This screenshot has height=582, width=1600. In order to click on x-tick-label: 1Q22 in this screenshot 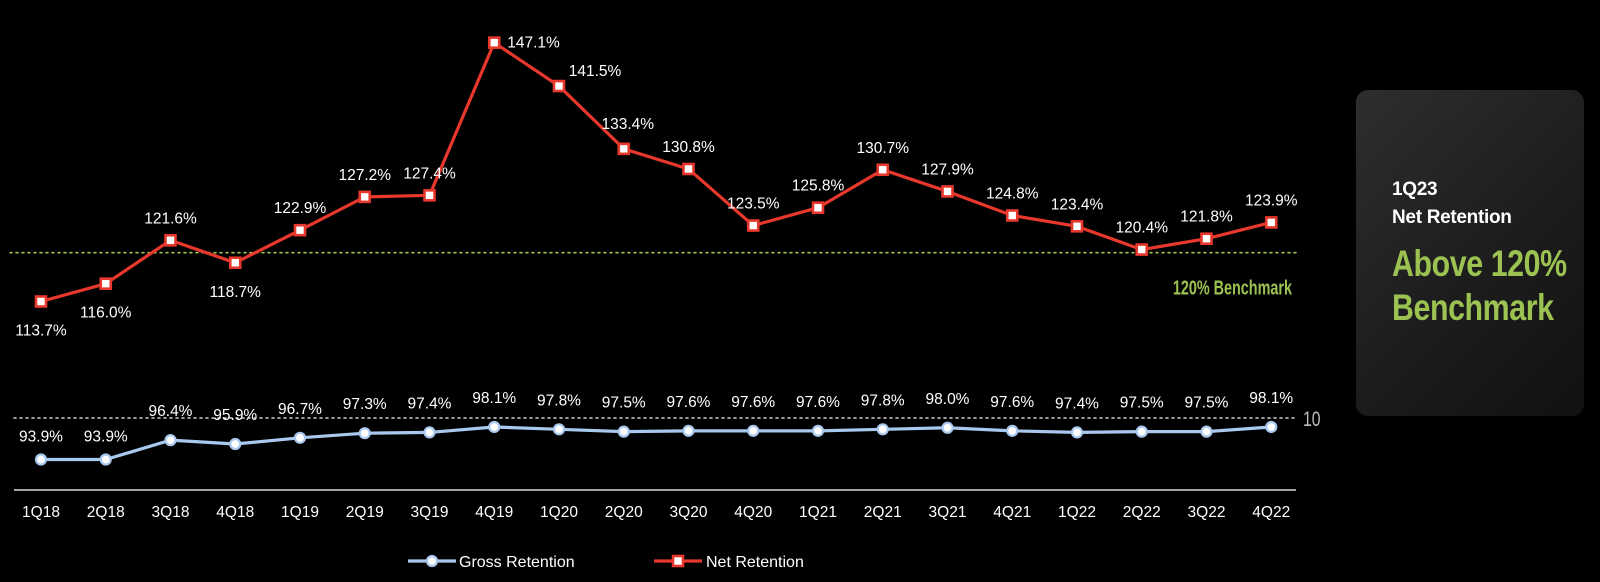, I will do `click(1077, 512)`.